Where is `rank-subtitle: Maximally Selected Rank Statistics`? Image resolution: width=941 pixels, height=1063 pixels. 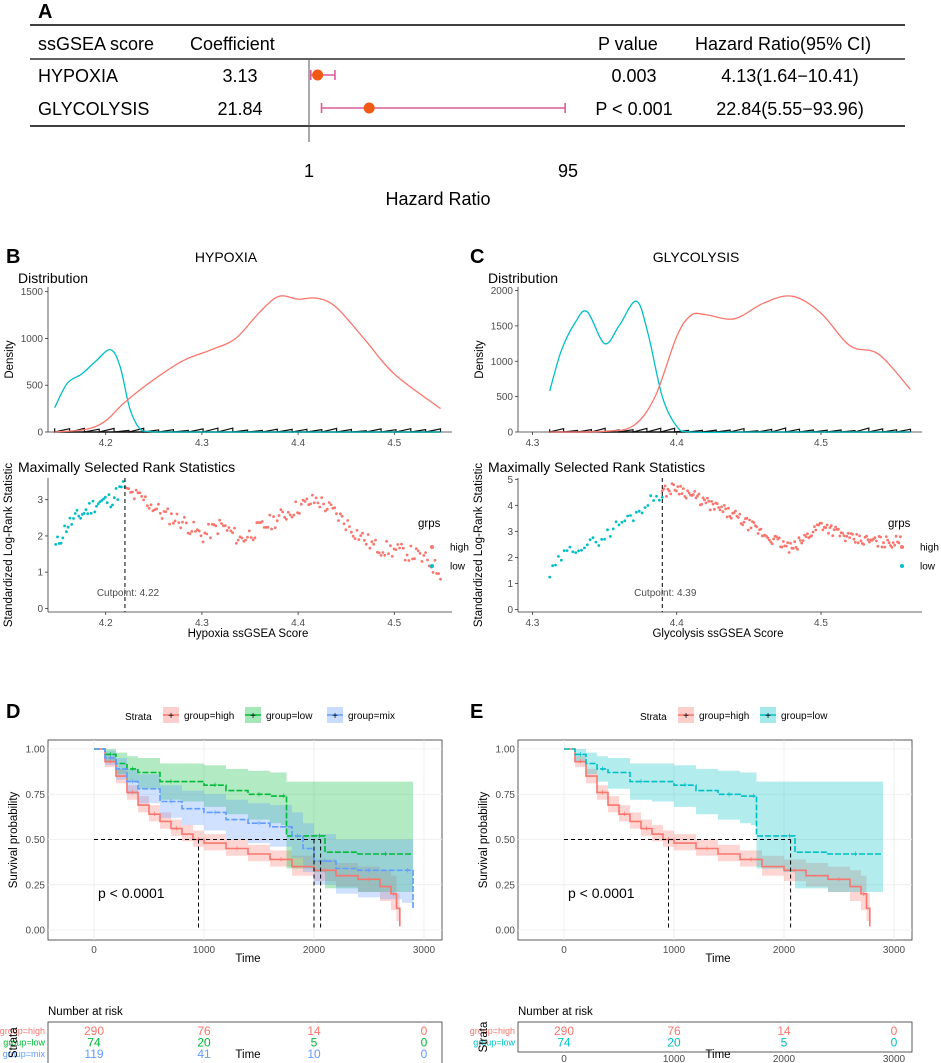 rank-subtitle: Maximally Selected Rank Statistics is located at coordinates (596, 467).